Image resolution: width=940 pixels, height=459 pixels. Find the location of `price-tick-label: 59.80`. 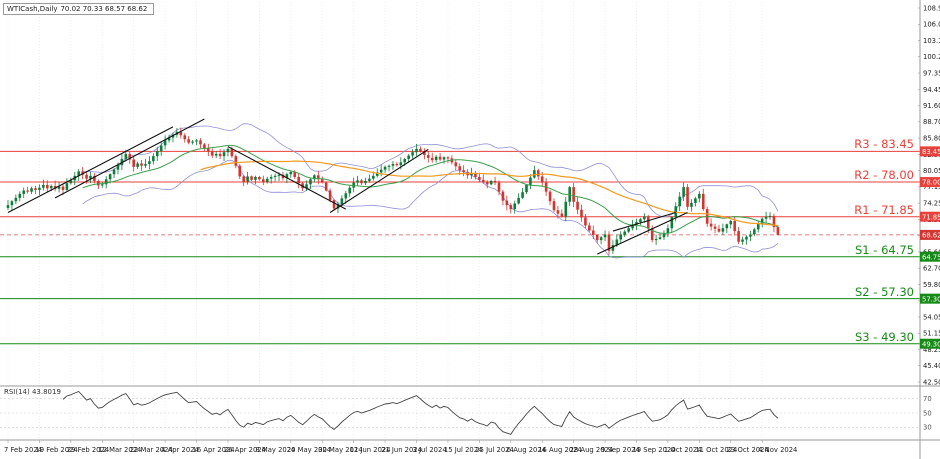

price-tick-label: 59.80 is located at coordinates (931, 285).